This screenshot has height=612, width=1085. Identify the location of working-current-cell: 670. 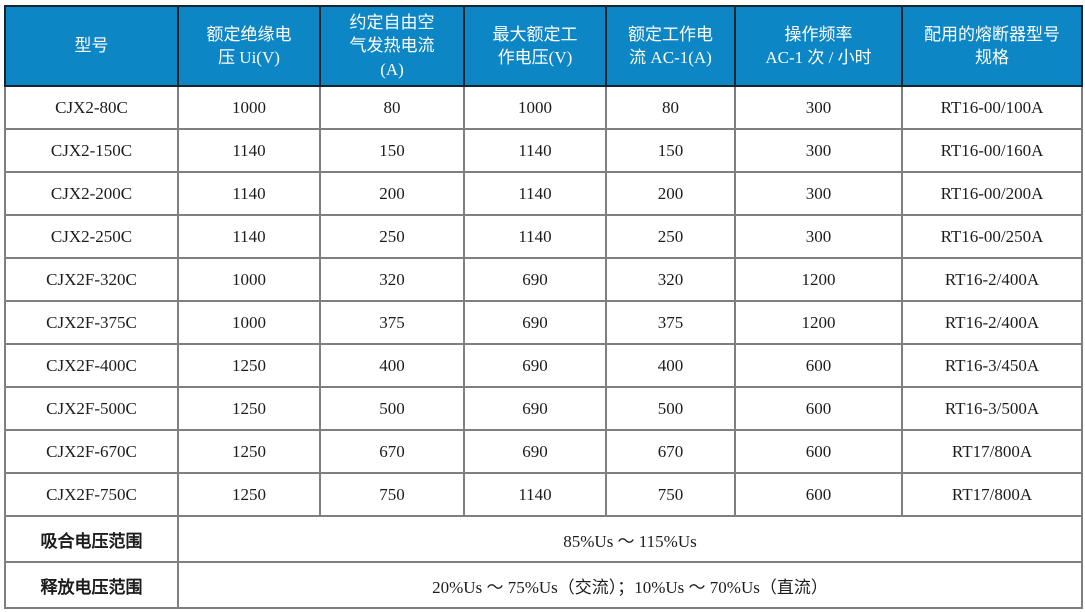
(670, 451).